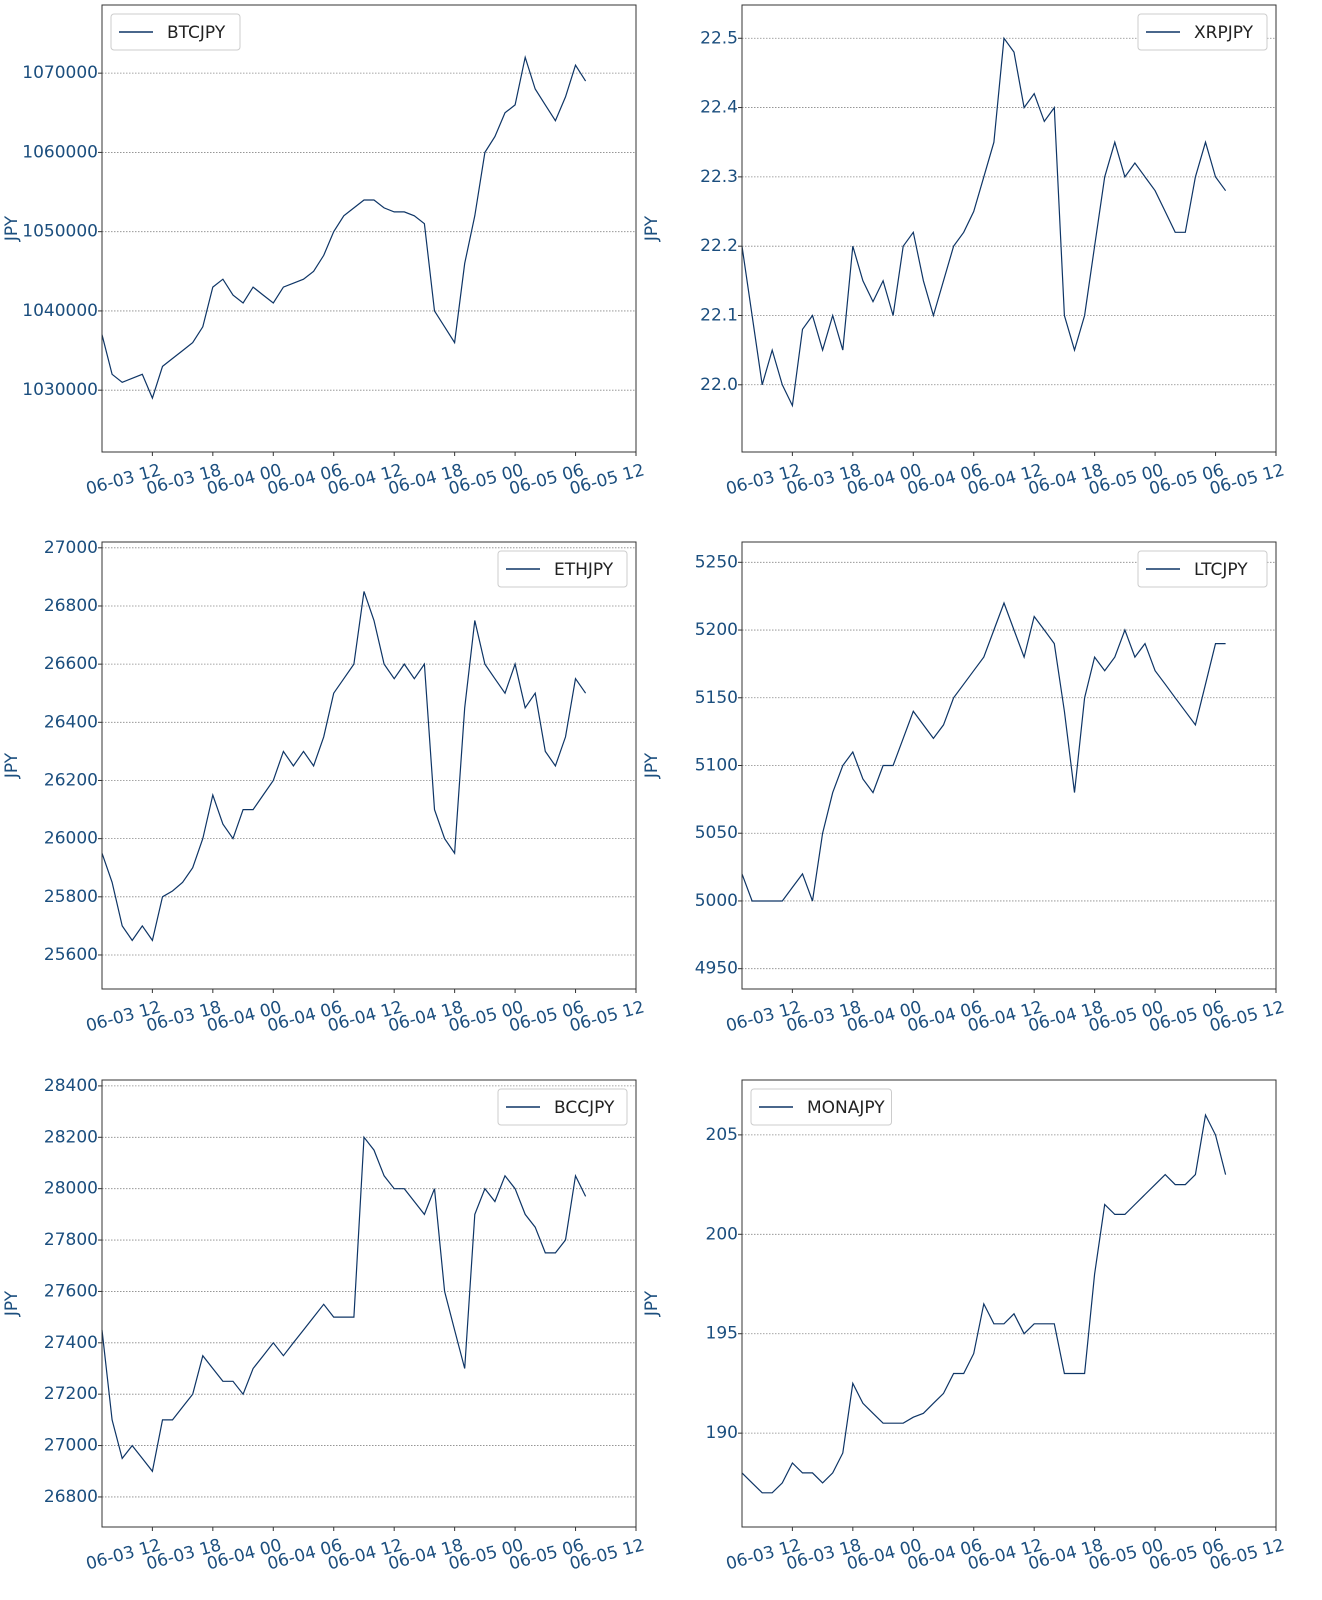 This screenshot has height=1600, width=1322. Describe the element at coordinates (719, 108) in the screenshot. I see `y-tick-label: 22.4` at that location.